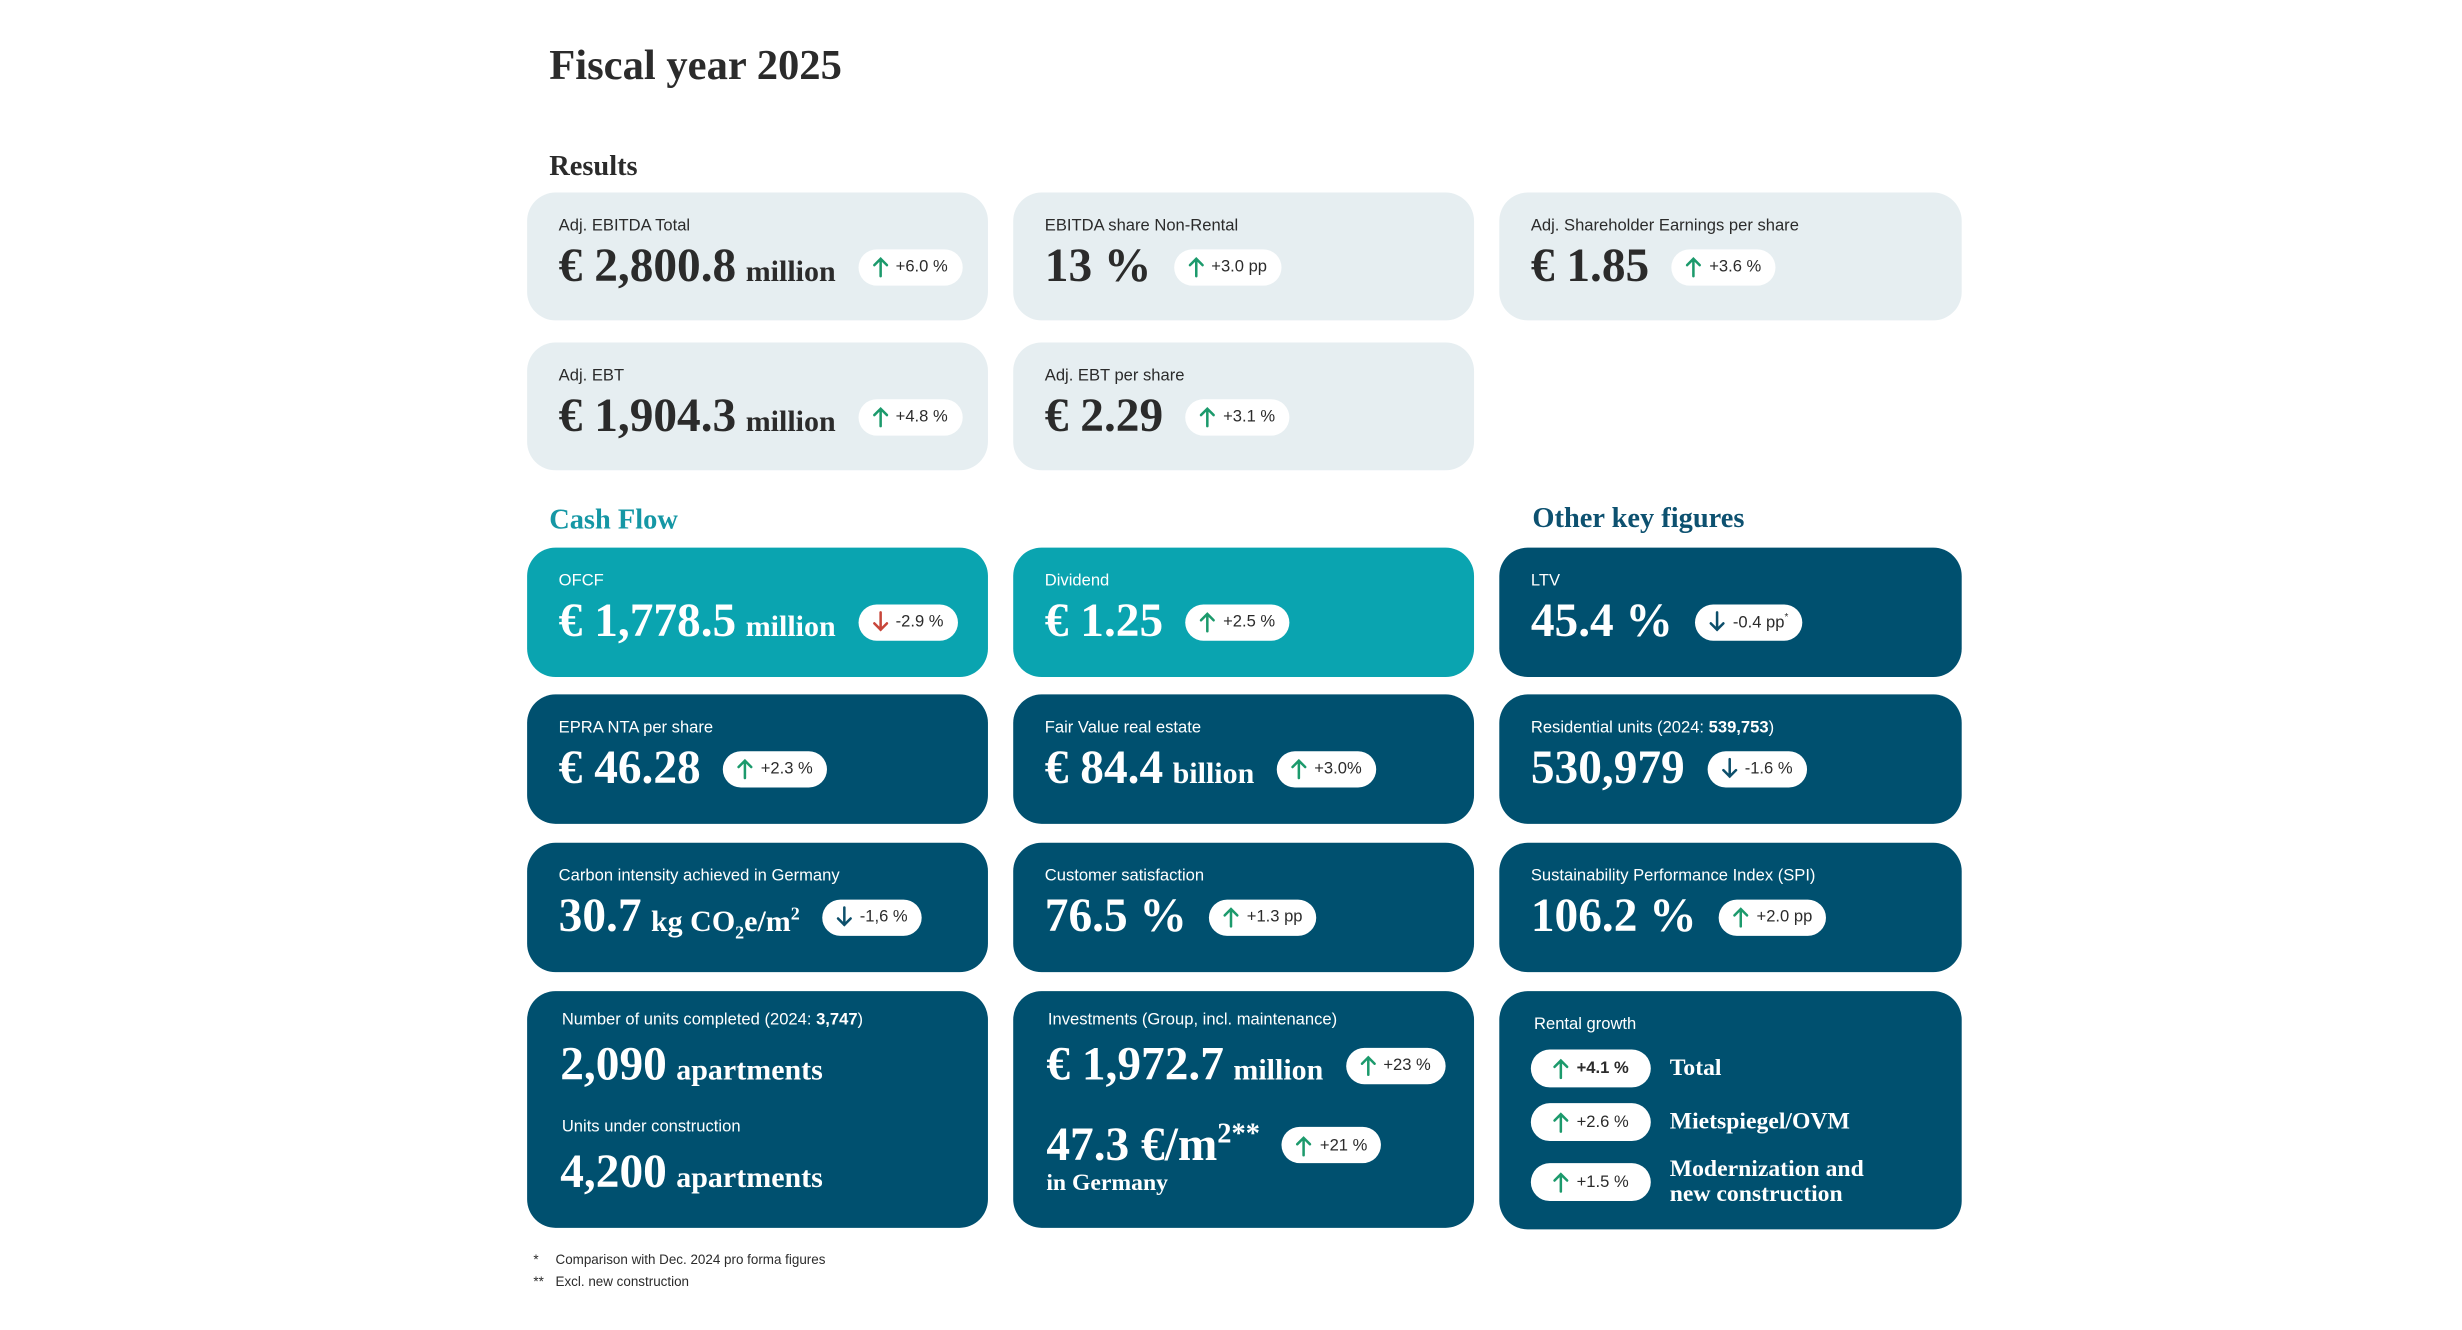 Image resolution: width=2462 pixels, height=1330 pixels. Describe the element at coordinates (536, 1259) in the screenshot. I see `footnote-mark: *` at that location.